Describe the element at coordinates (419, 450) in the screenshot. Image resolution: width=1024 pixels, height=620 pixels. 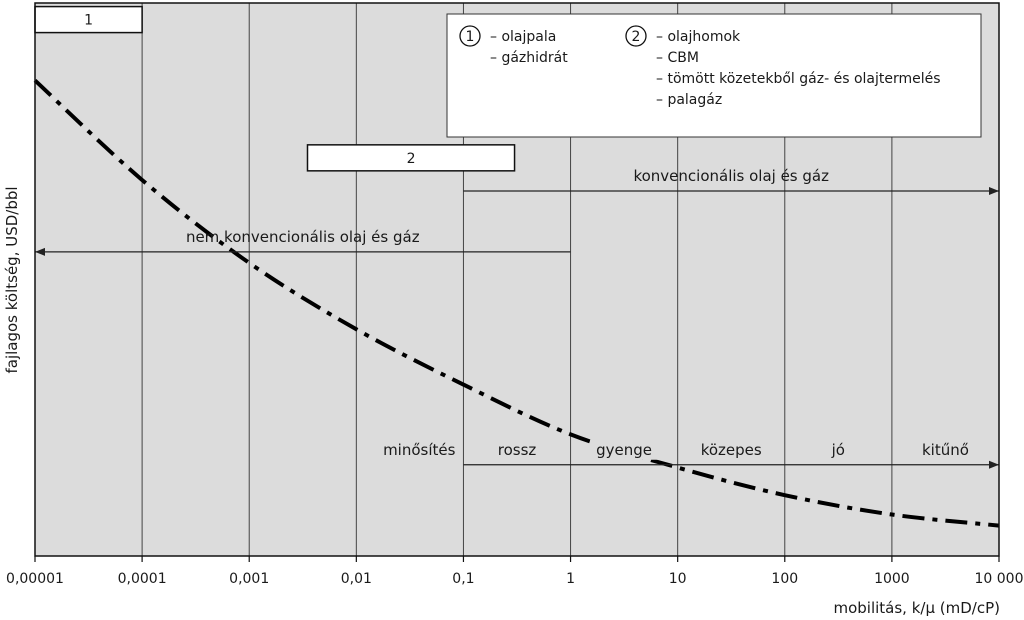
I see `rating-title: minősítés` at that location.